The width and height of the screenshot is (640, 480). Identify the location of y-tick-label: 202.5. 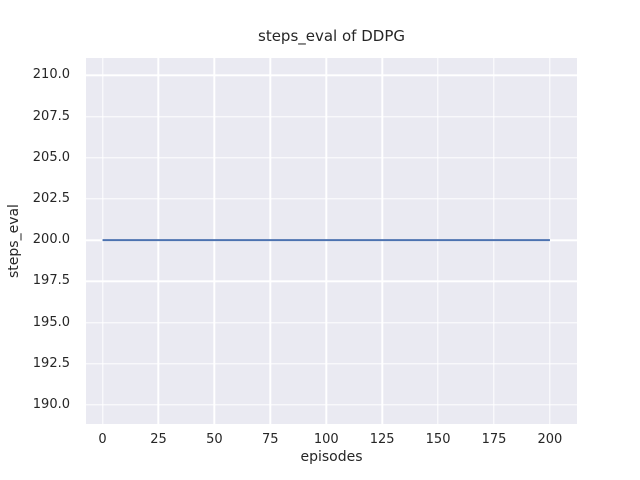
(51, 198).